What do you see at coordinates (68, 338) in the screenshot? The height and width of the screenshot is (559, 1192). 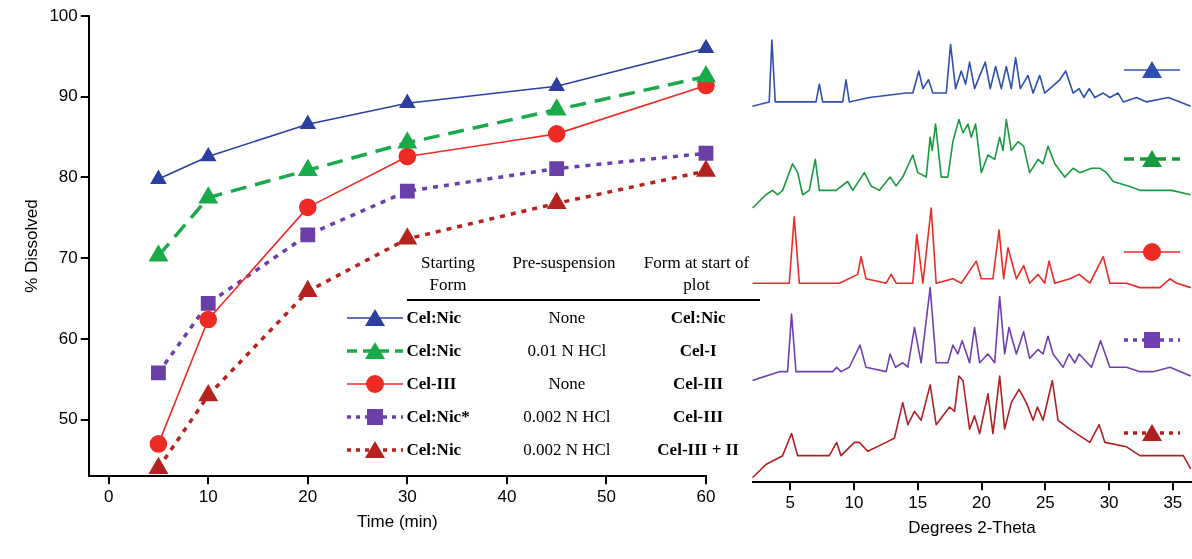 I see `y-tick-label: 60` at bounding box center [68, 338].